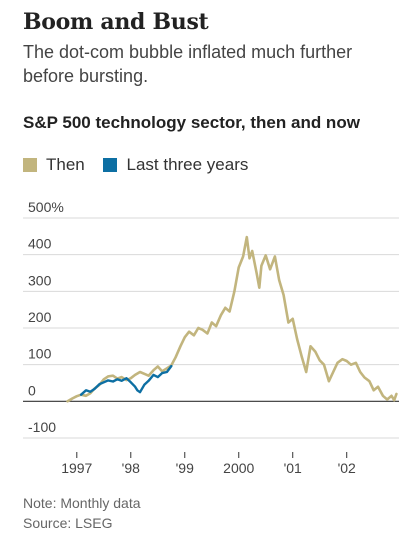 The width and height of the screenshot is (415, 547). What do you see at coordinates (238, 468) in the screenshot?
I see `x-tick-label: 2000` at bounding box center [238, 468].